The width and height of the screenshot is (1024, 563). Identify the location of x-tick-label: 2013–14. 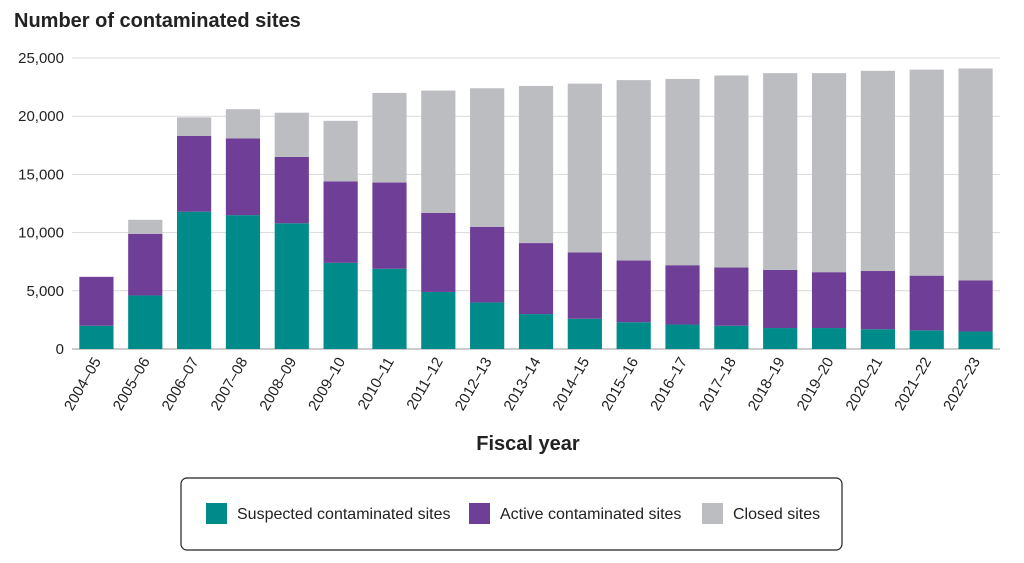
(523, 384).